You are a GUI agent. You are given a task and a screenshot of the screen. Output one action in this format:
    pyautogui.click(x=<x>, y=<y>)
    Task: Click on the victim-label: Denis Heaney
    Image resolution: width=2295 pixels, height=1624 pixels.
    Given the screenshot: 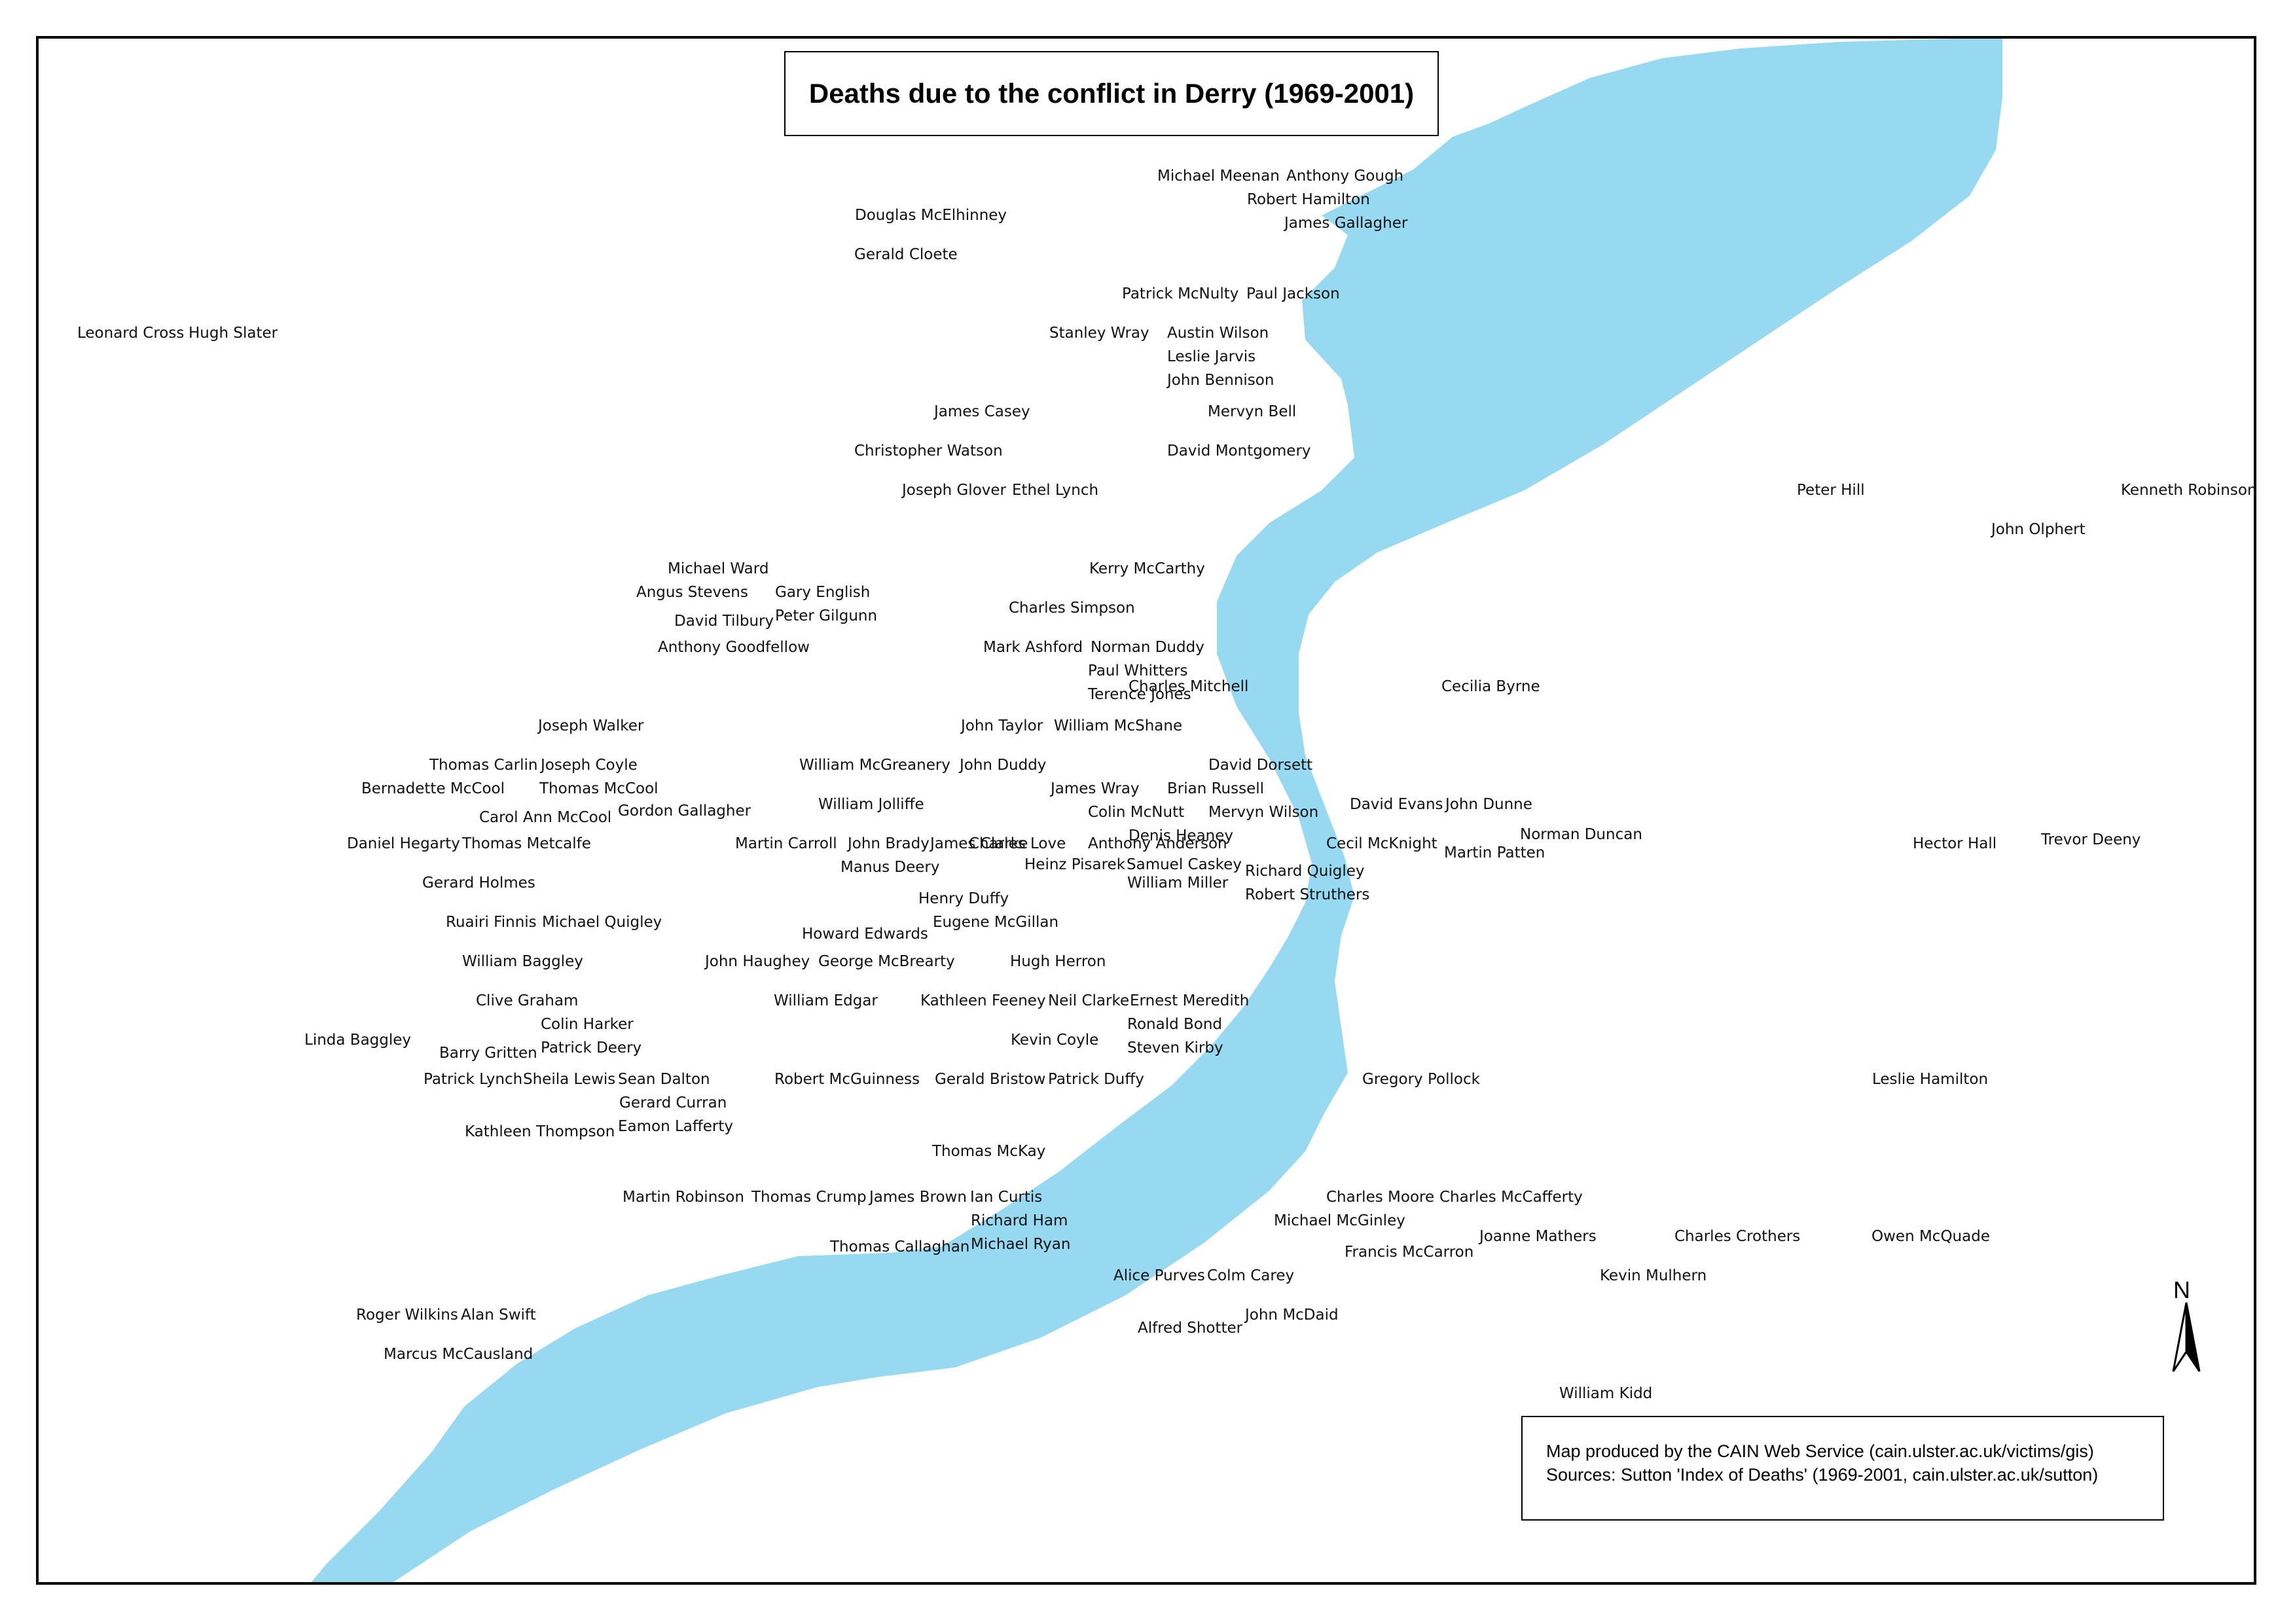 What is the action you would take?
    pyautogui.click(x=1181, y=835)
    